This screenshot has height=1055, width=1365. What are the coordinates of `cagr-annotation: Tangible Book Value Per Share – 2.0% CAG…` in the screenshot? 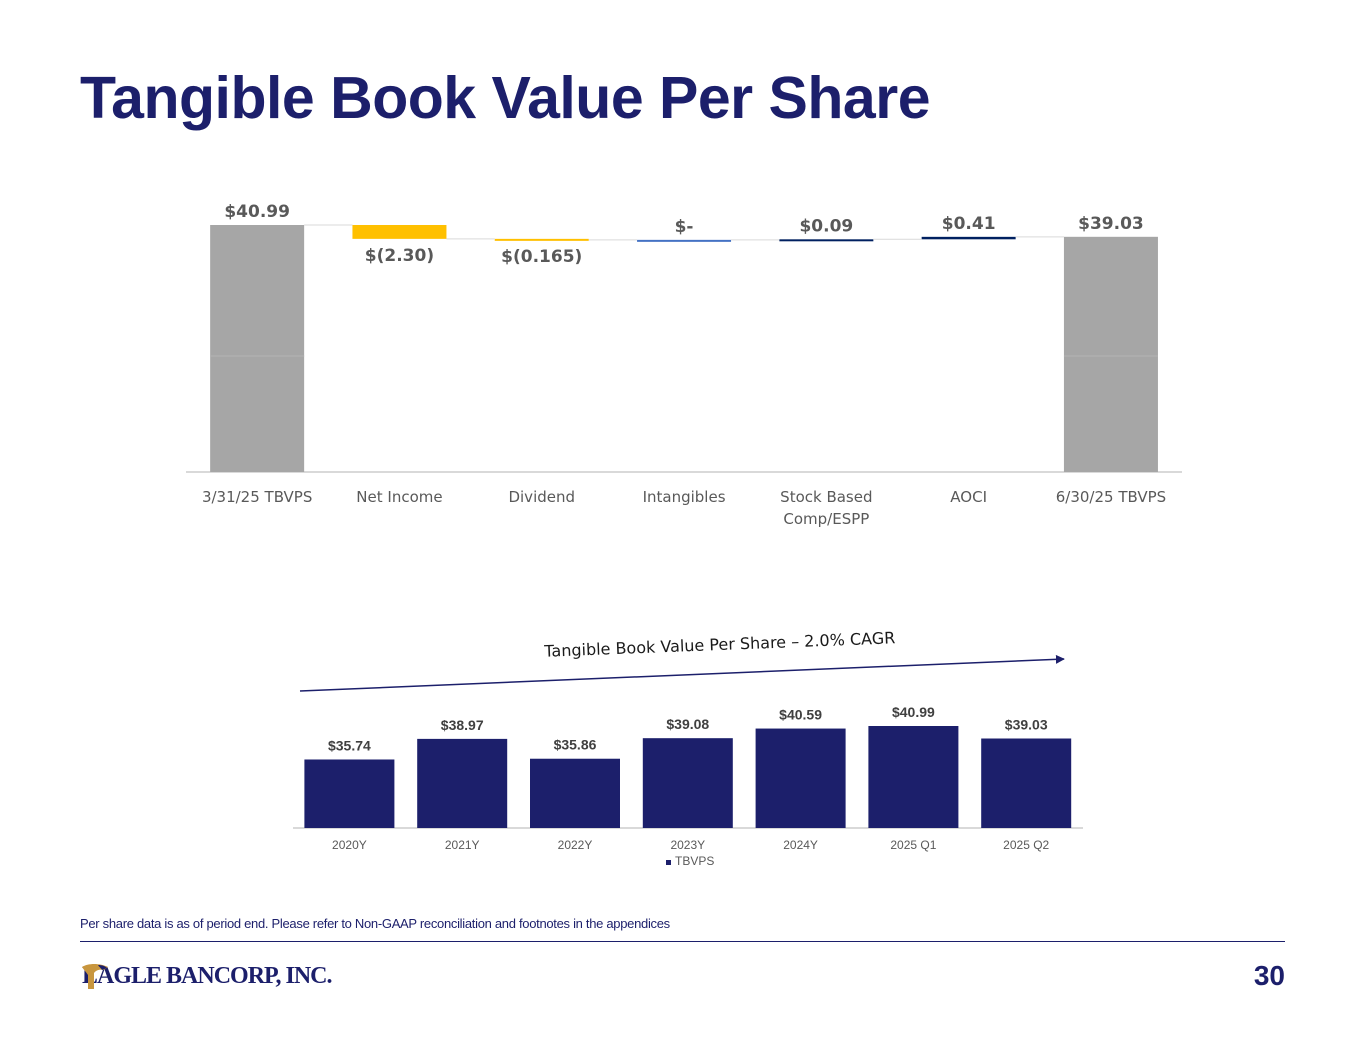 It's located at (719, 644).